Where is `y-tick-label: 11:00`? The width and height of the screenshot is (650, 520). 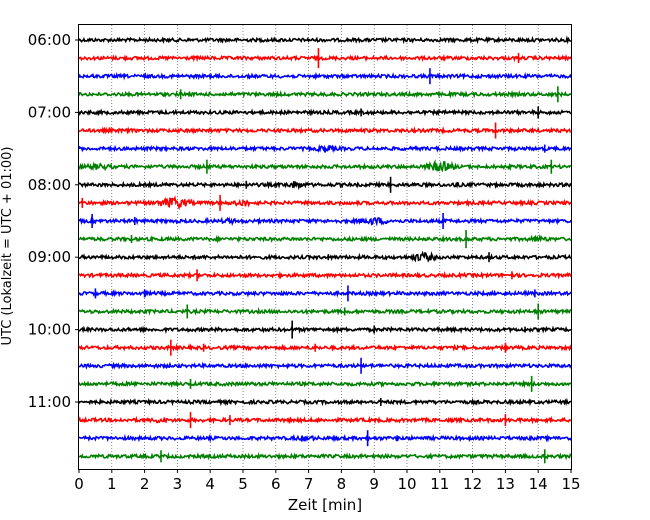
y-tick-label: 11:00 is located at coordinates (49, 402).